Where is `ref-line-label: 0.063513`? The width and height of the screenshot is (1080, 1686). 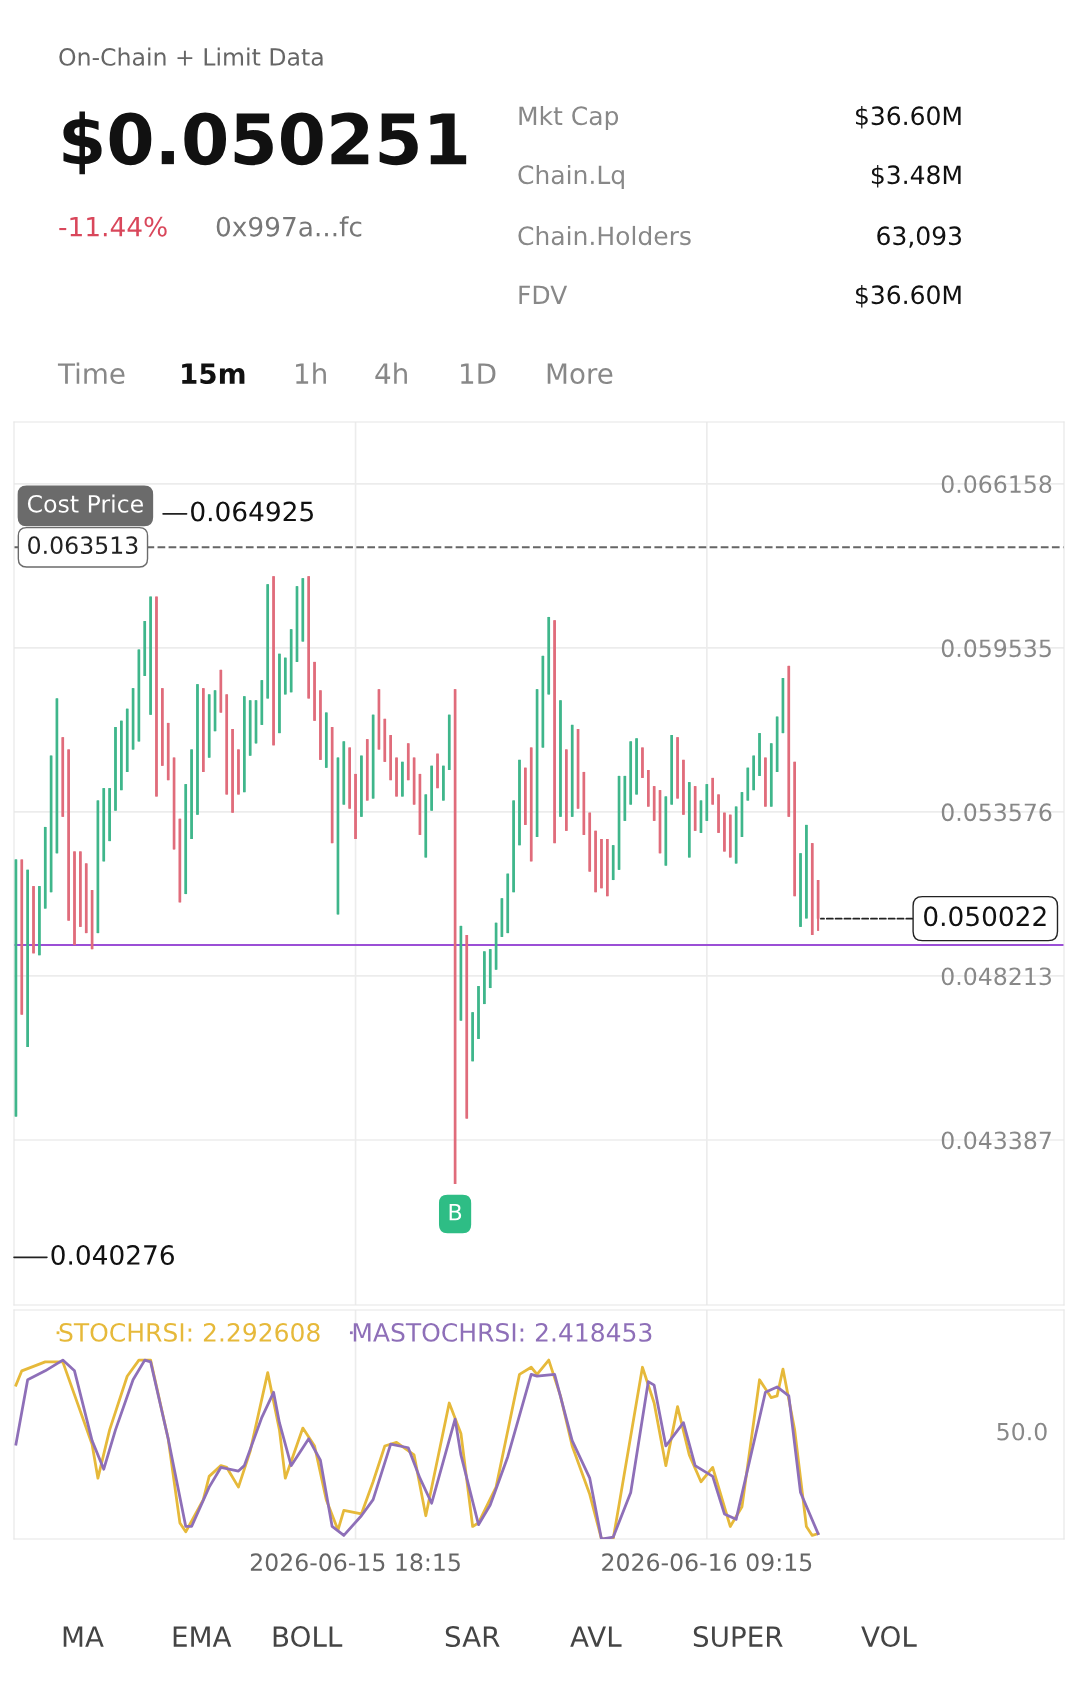
ref-line-label: 0.063513 is located at coordinates (83, 545).